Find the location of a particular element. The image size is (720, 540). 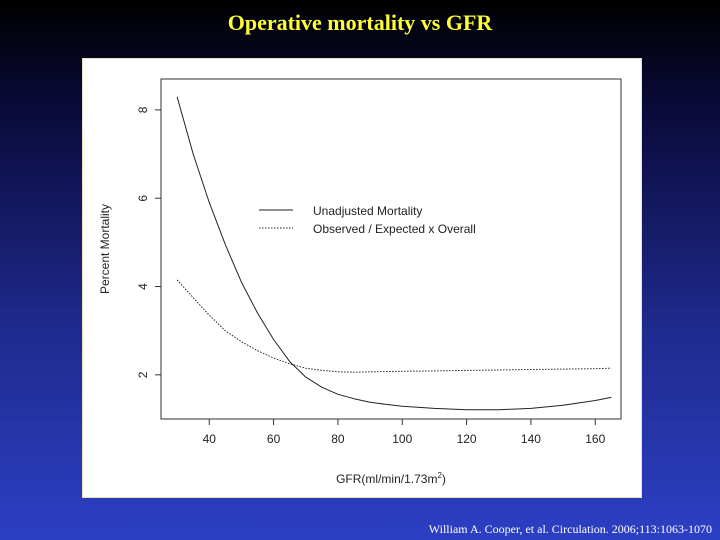

x-tick-label: 140 is located at coordinates (531, 439).